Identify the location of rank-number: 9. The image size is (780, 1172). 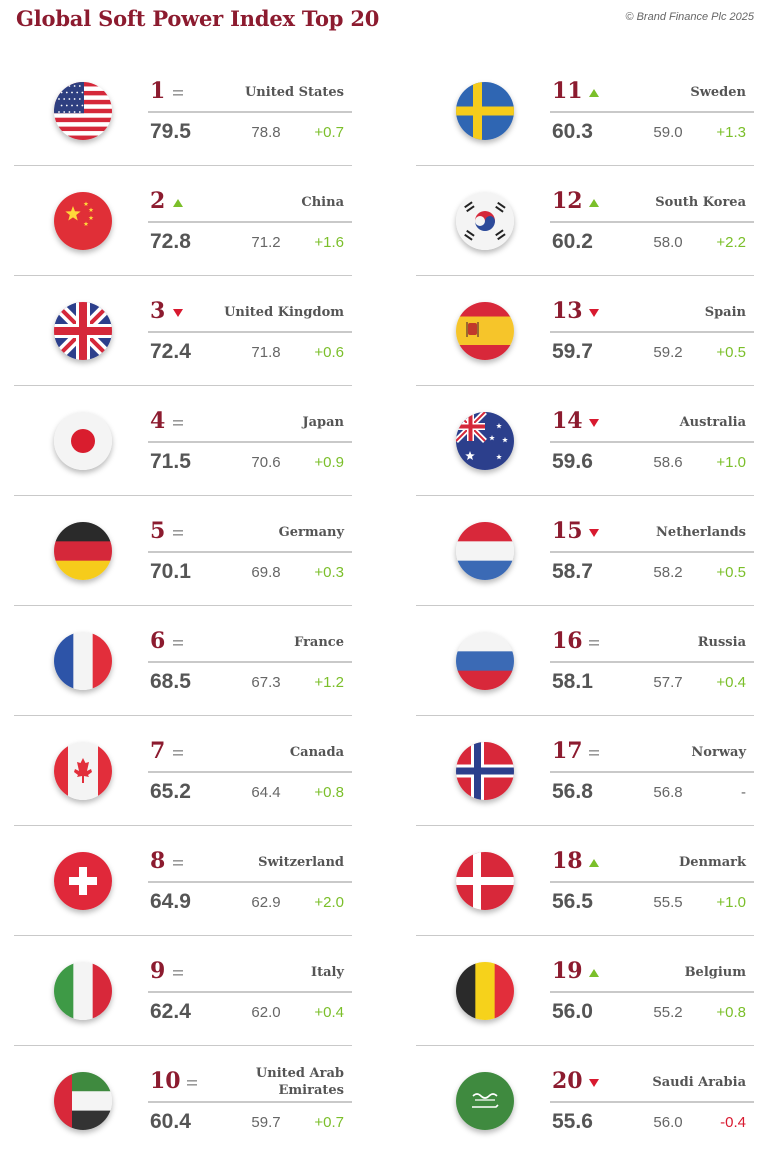
(158, 971).